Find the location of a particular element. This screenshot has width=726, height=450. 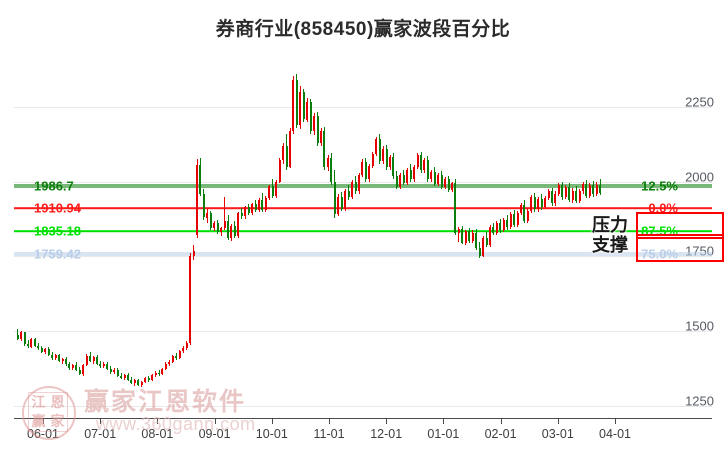

support-annotation: 支撑 is located at coordinates (610, 245).